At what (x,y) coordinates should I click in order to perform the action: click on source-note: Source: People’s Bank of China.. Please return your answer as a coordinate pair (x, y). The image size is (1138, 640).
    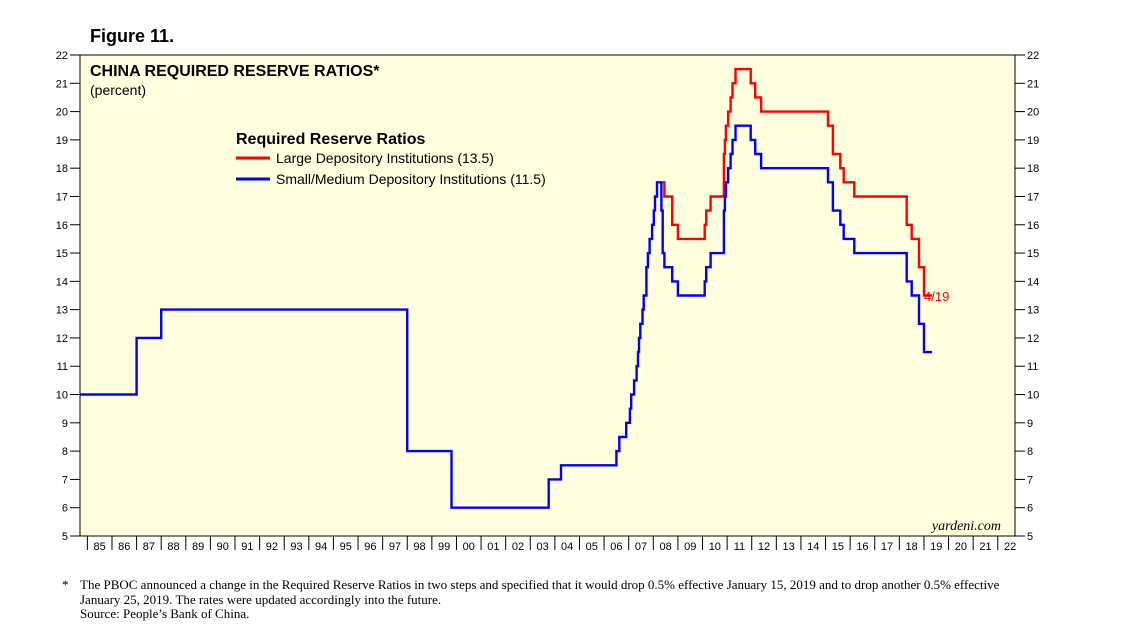
    Looking at the image, I should click on (165, 613).